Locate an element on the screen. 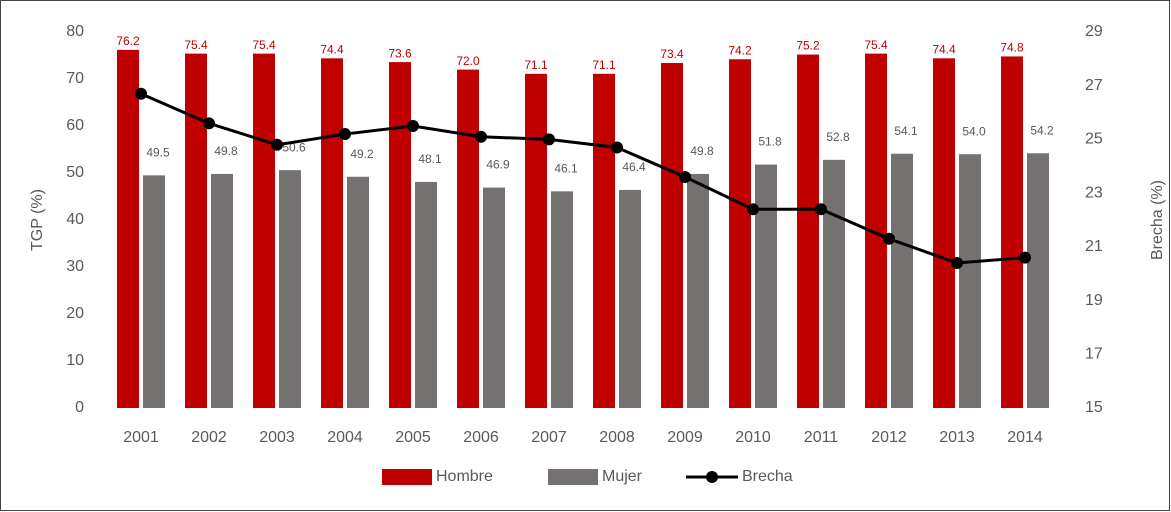 This screenshot has height=512, width=1171. x-tick-label: 2002 is located at coordinates (209, 437).